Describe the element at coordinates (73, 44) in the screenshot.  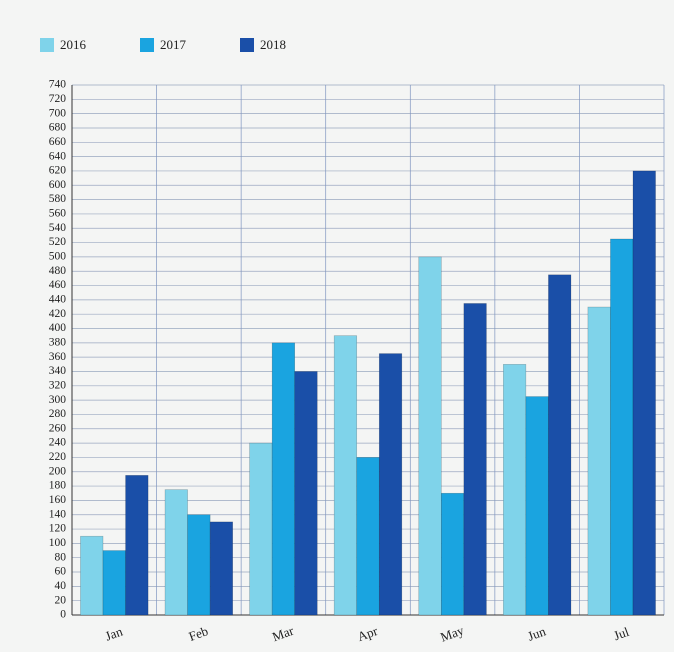
I see `legend-label: 2016` at that location.